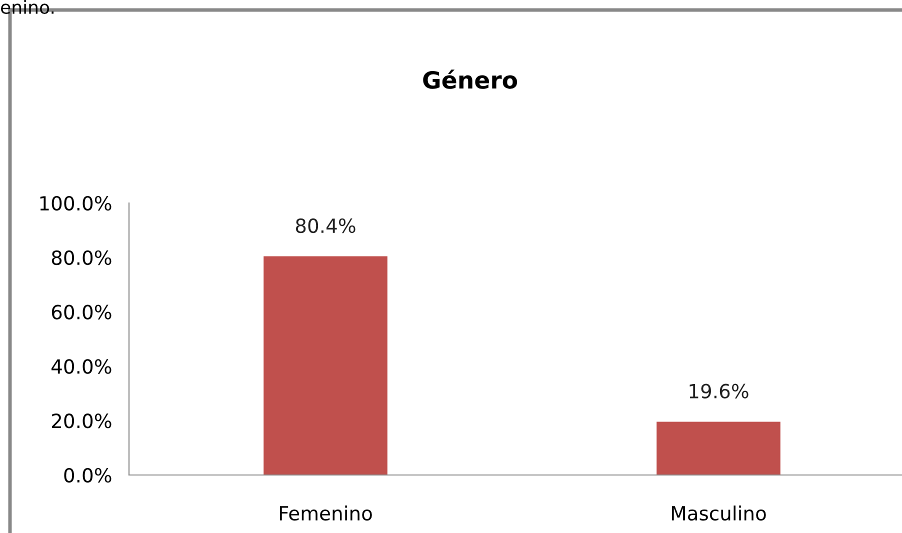  Describe the element at coordinates (27, 7) in the screenshot. I see `text: enino.` at that location.